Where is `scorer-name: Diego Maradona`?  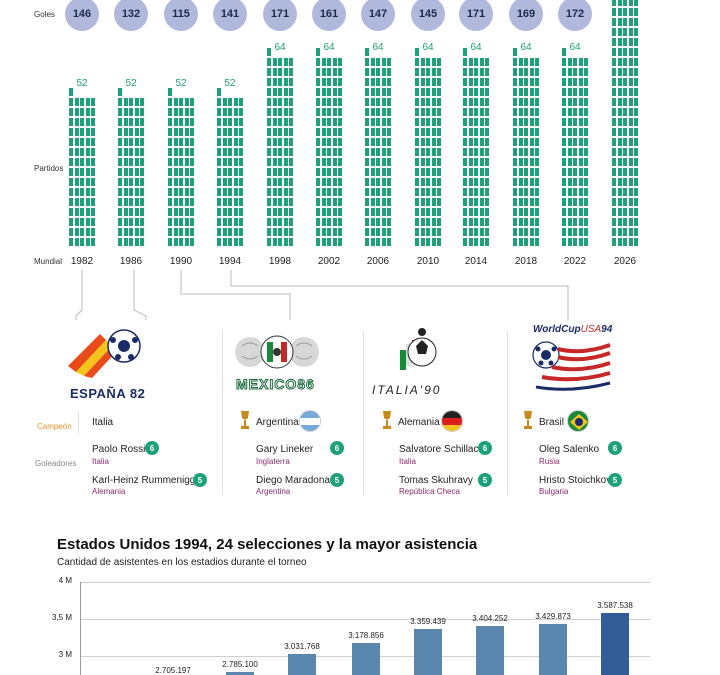
scorer-name: Diego Maradona is located at coordinates (293, 480).